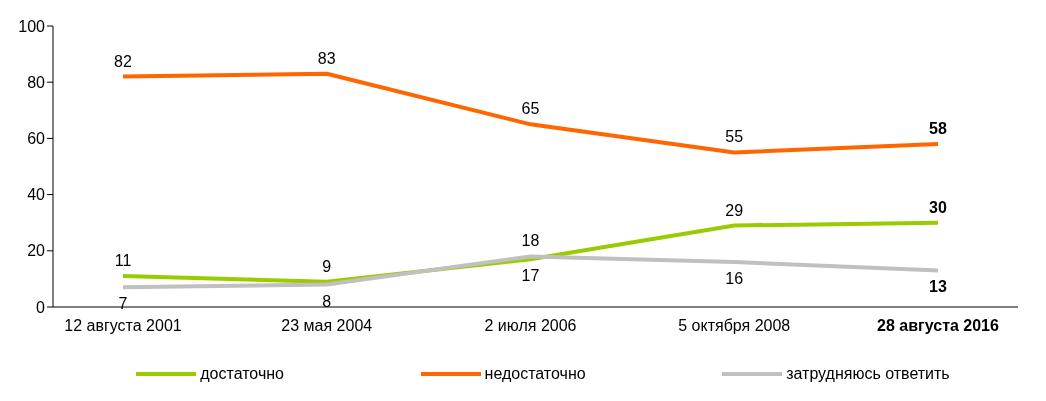 Image resolution: width=1046 pixels, height=401 pixels. I want to click on data-label: 7, so click(123, 304).